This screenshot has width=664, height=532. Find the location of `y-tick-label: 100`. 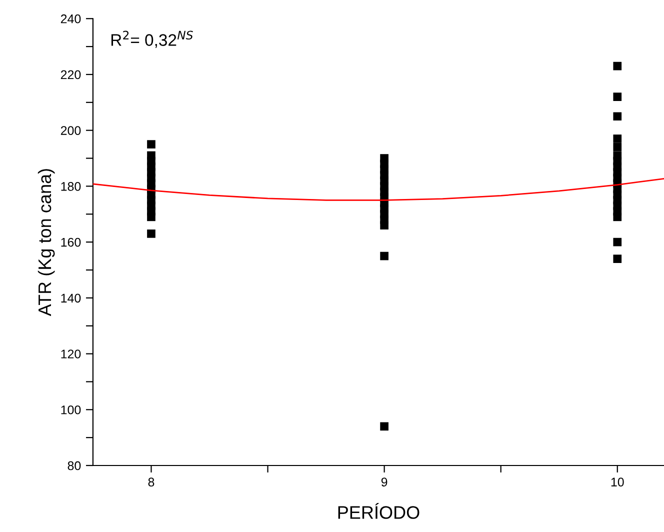

y-tick-label: 100 is located at coordinates (71, 409).